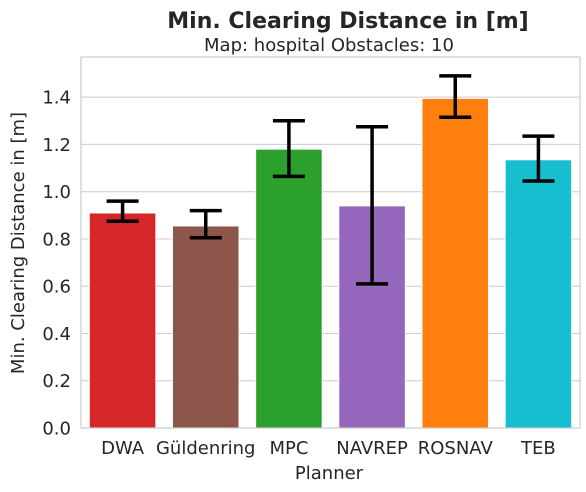  Describe the element at coordinates (56, 381) in the screenshot. I see `y-tick-label: 0.2` at that location.